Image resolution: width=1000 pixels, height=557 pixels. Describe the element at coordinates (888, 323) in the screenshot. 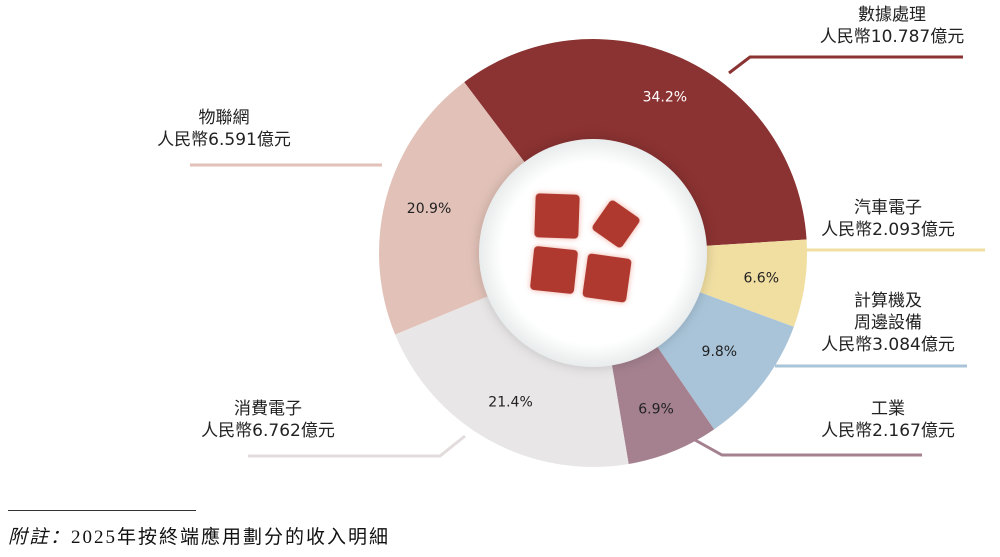

I see `category-label: 周邊設備` at that location.